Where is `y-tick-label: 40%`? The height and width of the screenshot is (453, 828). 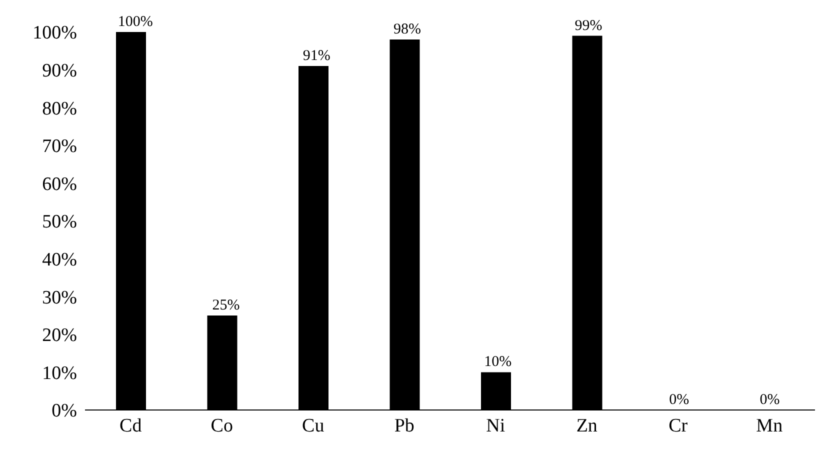 y-tick-label: 40% is located at coordinates (60, 260).